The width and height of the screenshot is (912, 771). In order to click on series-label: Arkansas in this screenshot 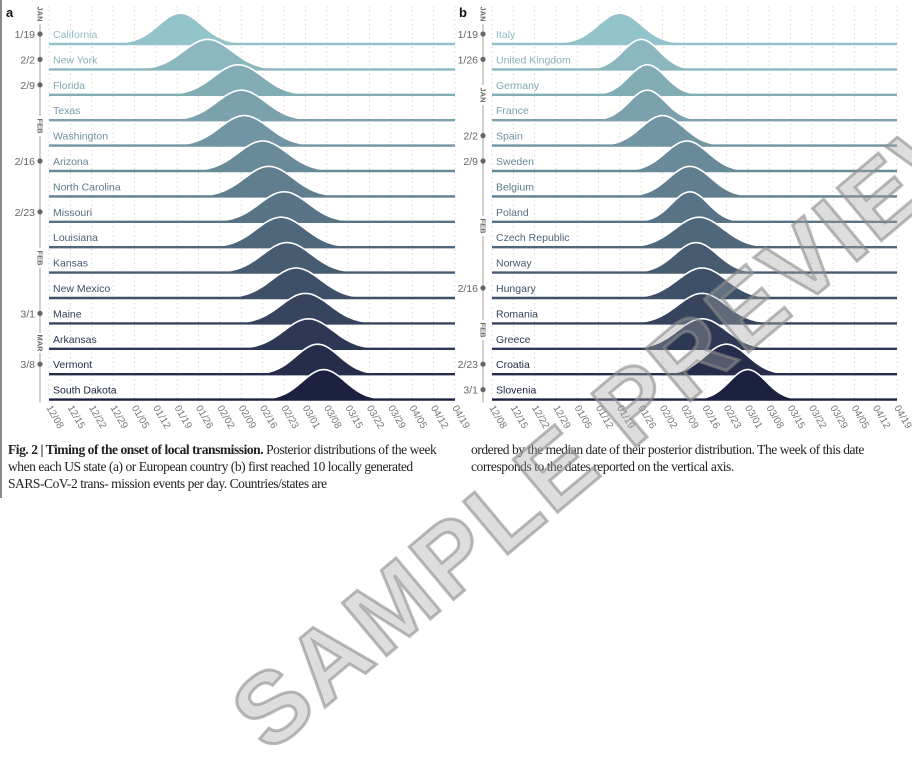, I will do `click(75, 340)`.